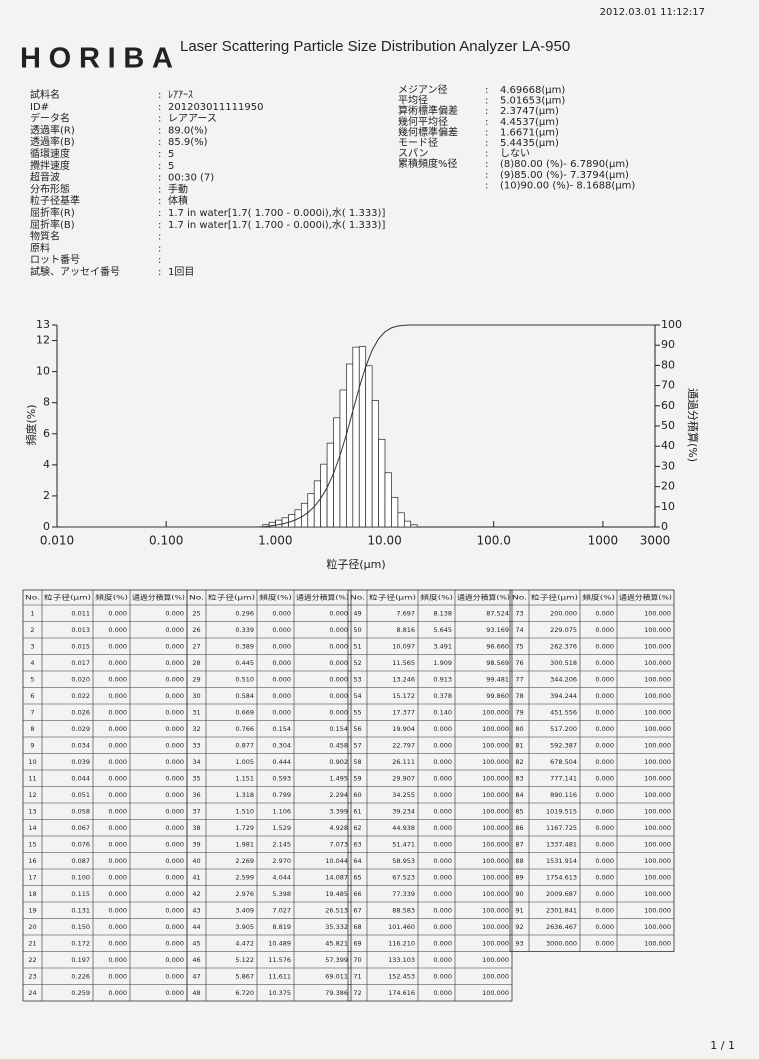  What do you see at coordinates (52, 212) in the screenshot?
I see `info-label: 屈折率(R)` at bounding box center [52, 212].